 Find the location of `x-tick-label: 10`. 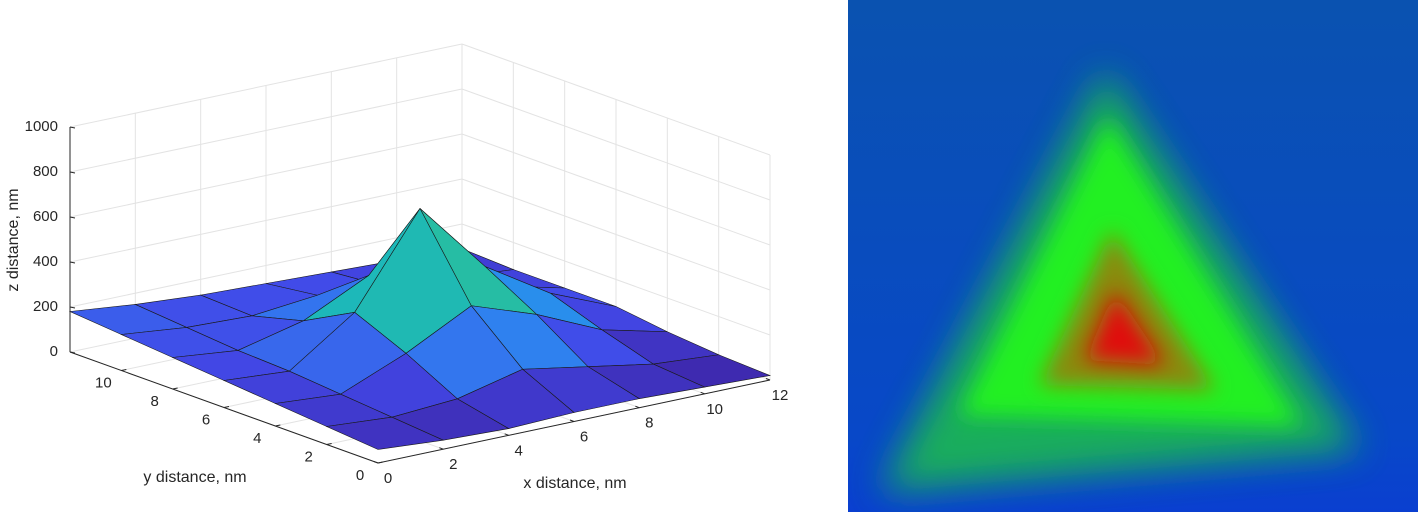

x-tick-label: 10 is located at coordinates (714, 409).